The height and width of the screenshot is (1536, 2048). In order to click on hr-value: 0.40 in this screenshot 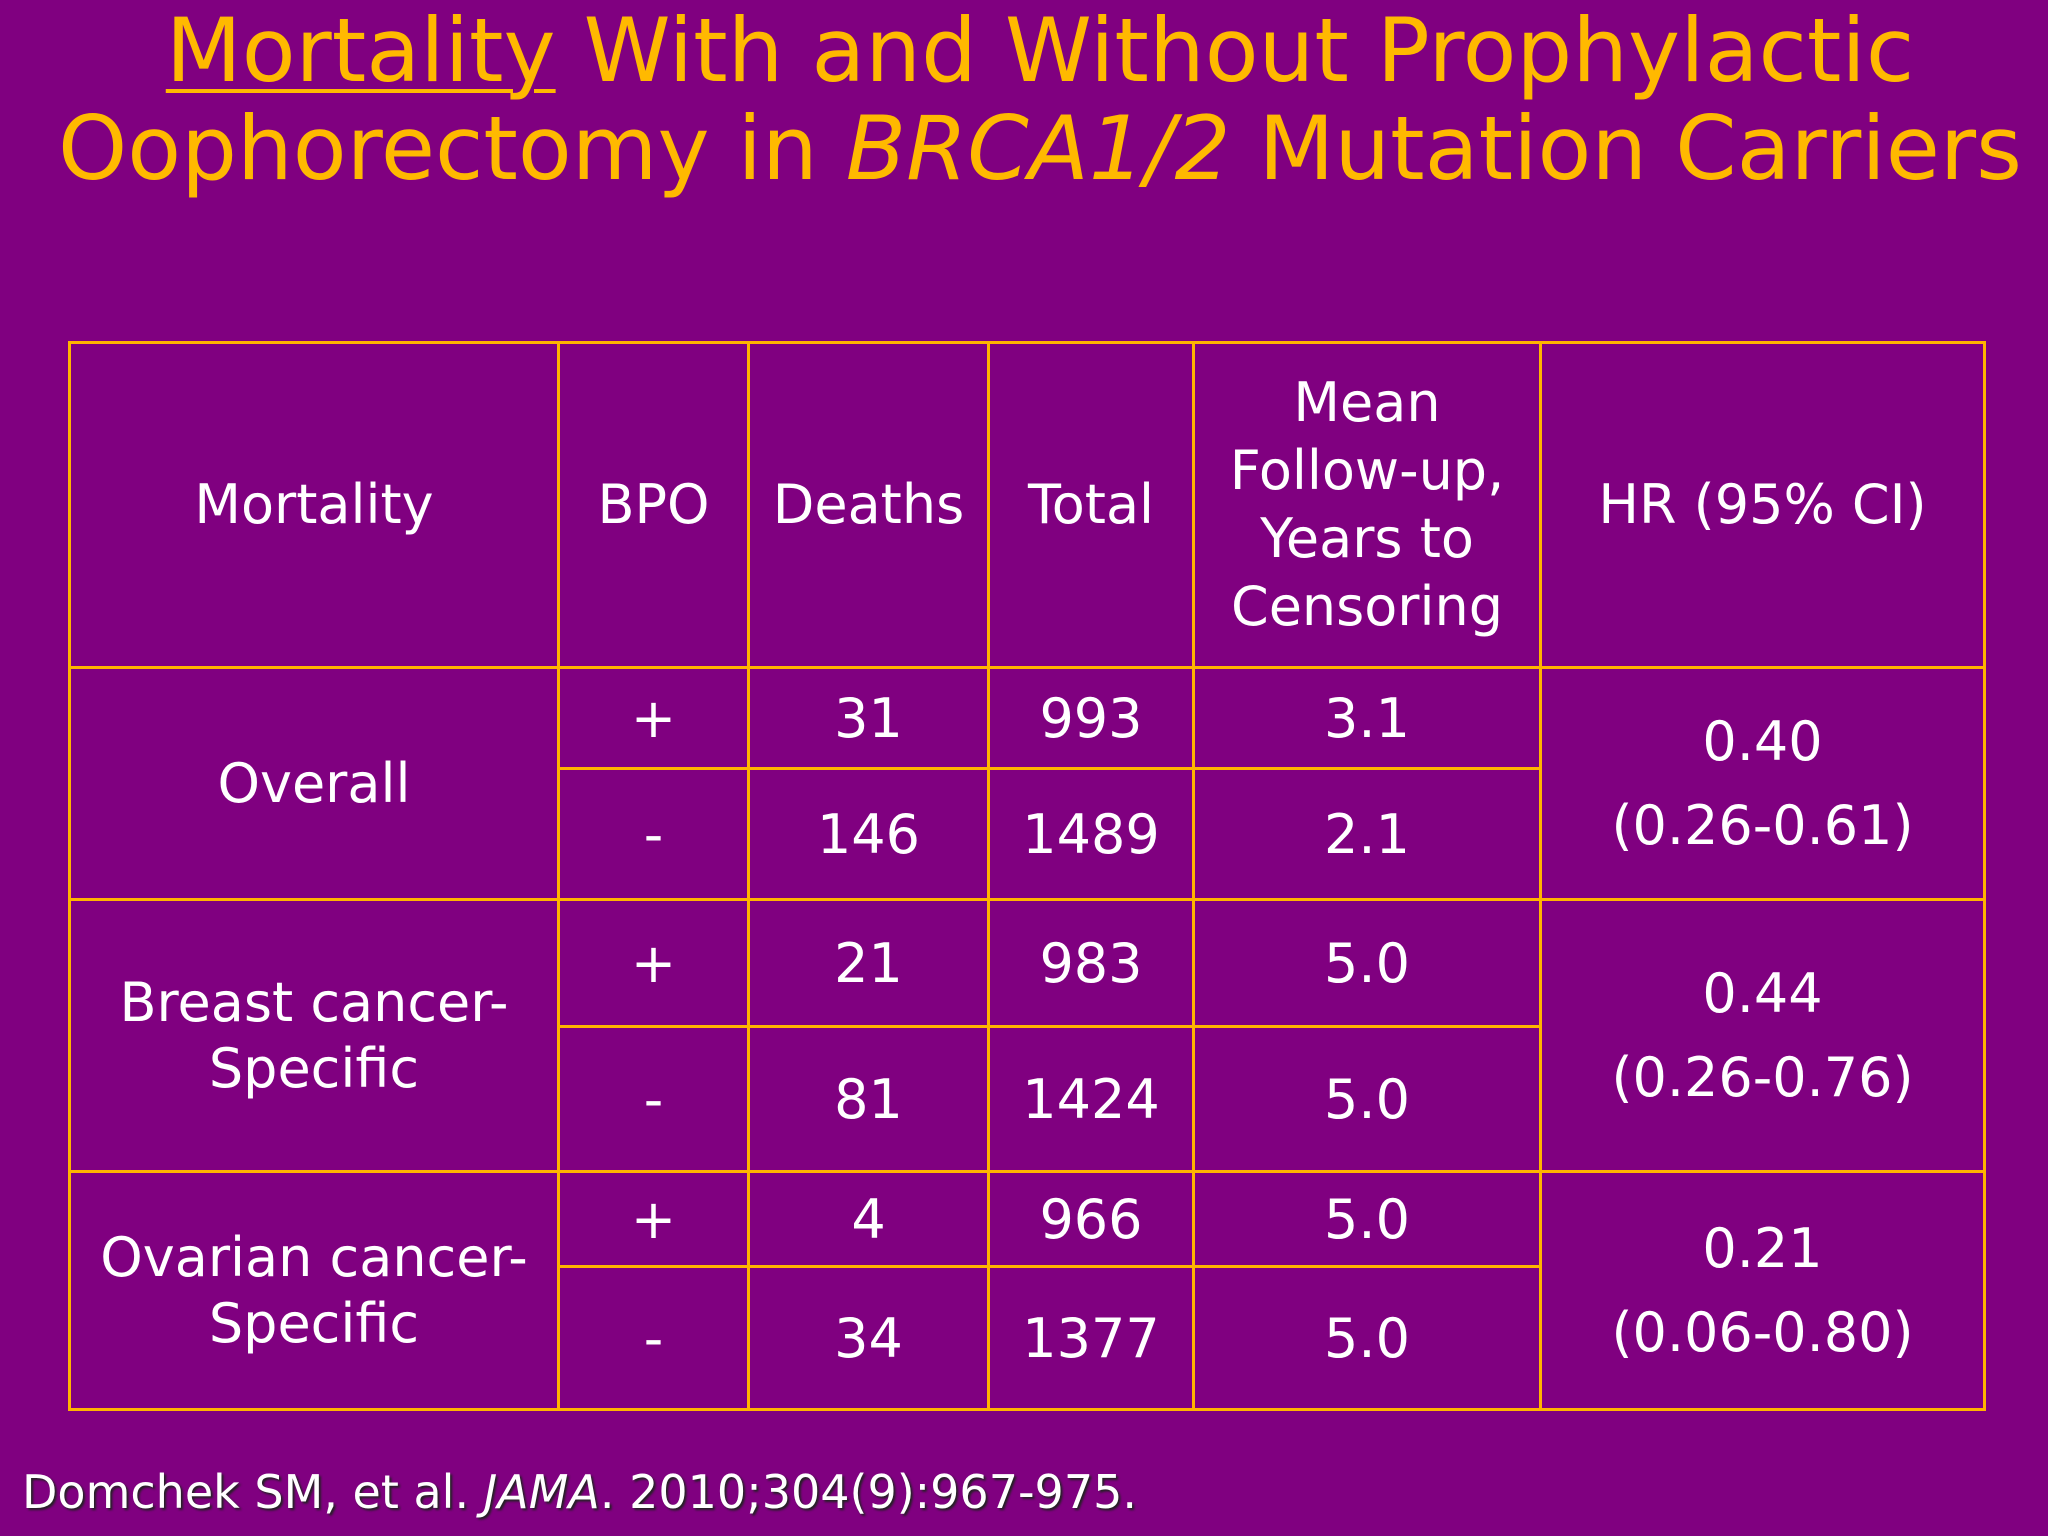, I will do `click(1762, 741)`.